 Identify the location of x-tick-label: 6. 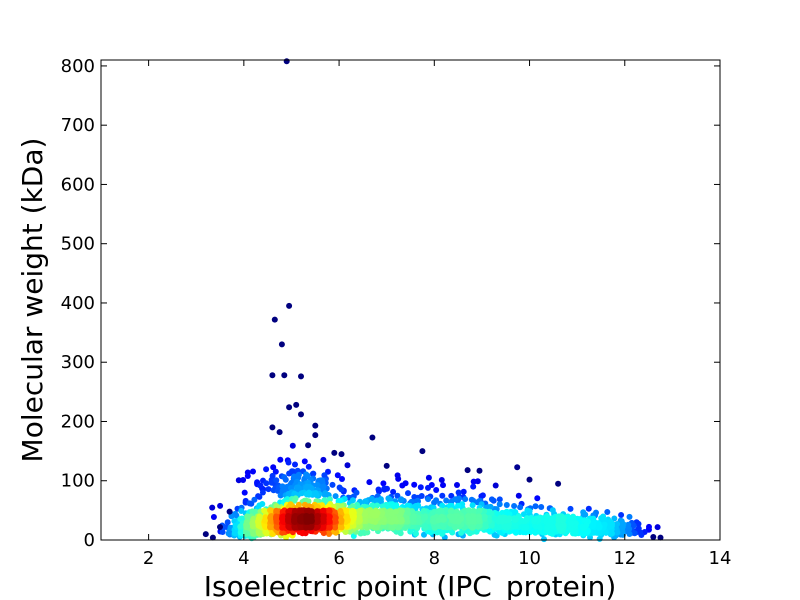
(338, 558).